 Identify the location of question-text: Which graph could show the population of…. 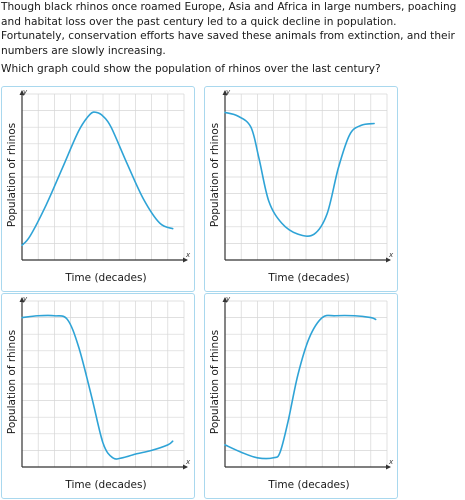
(191, 69).